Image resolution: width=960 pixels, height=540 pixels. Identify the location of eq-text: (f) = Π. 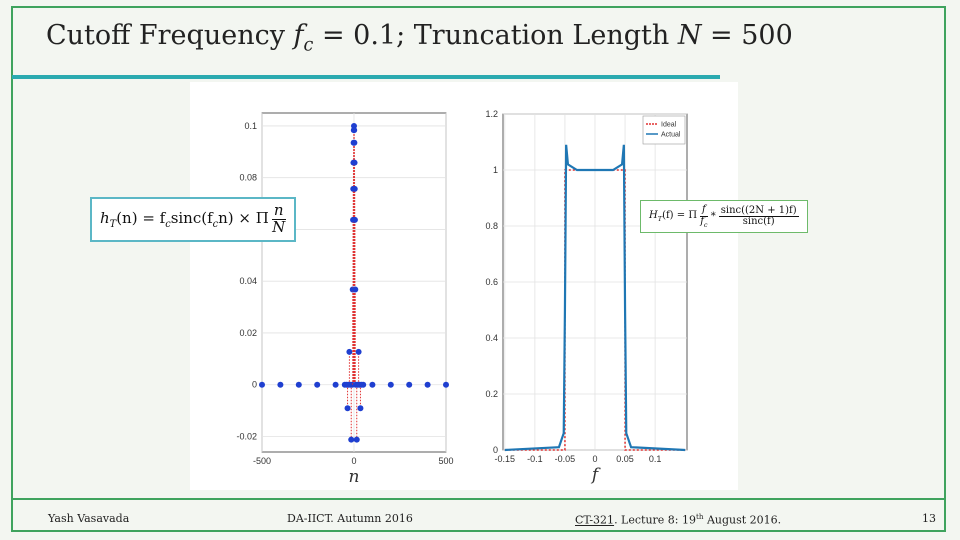
(680, 216).